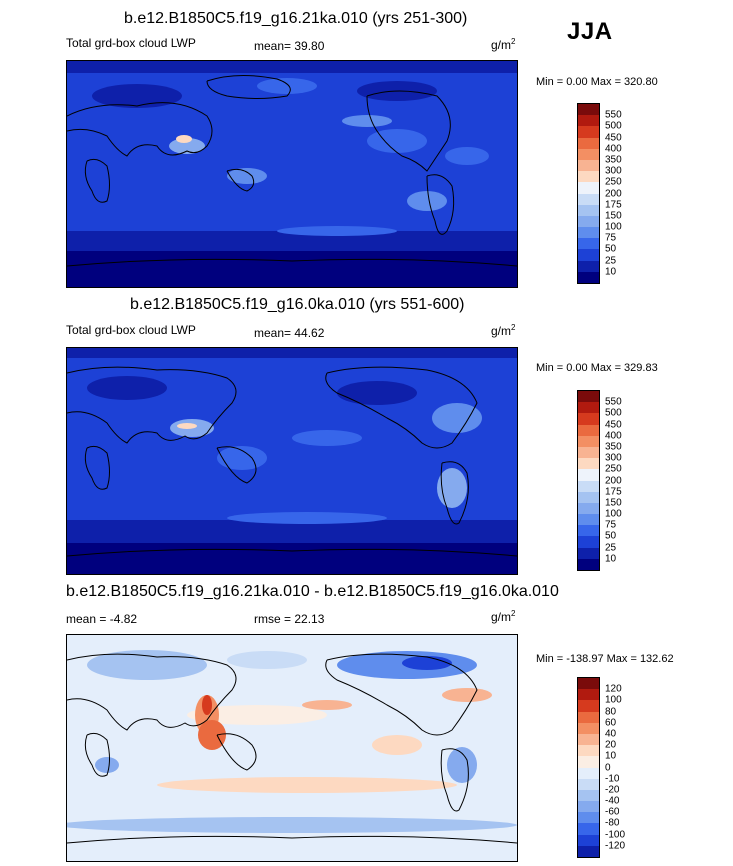 This screenshot has height=866, width=733. What do you see at coordinates (615, 846) in the screenshot?
I see `colorbar-label: -120` at bounding box center [615, 846].